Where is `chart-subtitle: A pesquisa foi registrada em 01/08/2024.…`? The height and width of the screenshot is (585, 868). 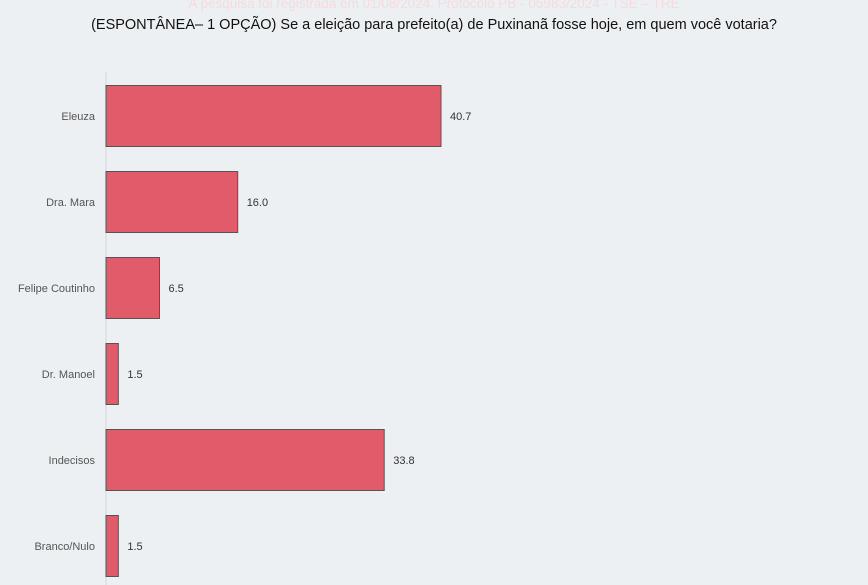
chart-subtitle: A pesquisa foi registrada em 01/08/2024.… is located at coordinates (434, 5).